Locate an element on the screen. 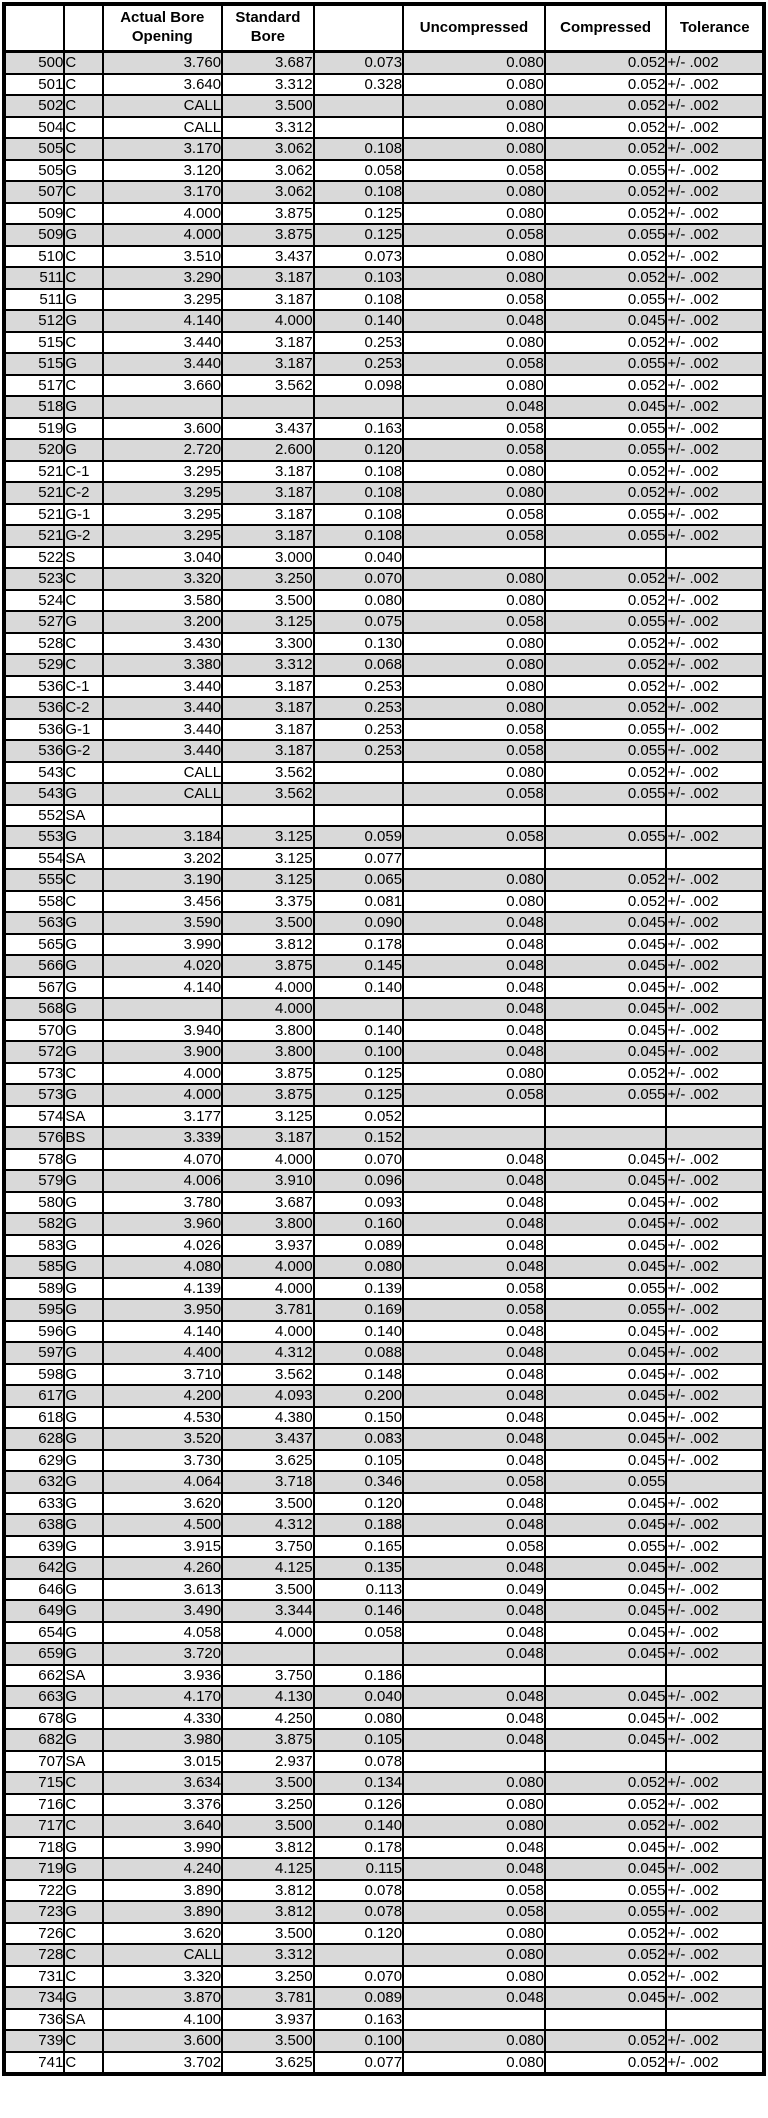 Image resolution: width=768 pixels, height=2118 pixels. cell-id: 507 is located at coordinates (34, 192).